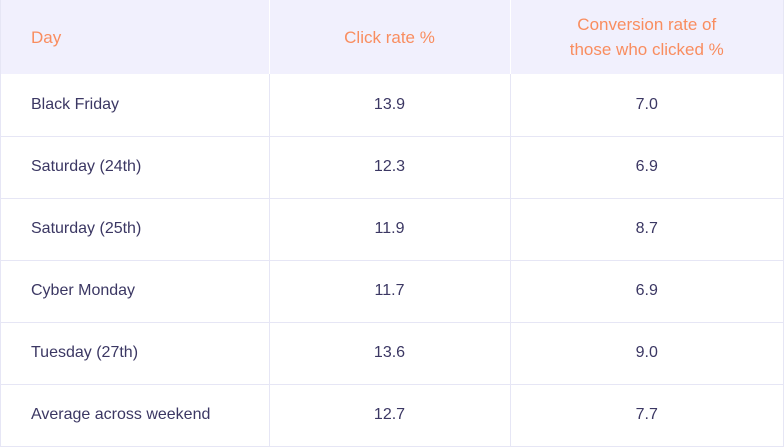 The width and height of the screenshot is (784, 447). What do you see at coordinates (646, 414) in the screenshot?
I see `cell-conversion-rate: 7.7` at bounding box center [646, 414].